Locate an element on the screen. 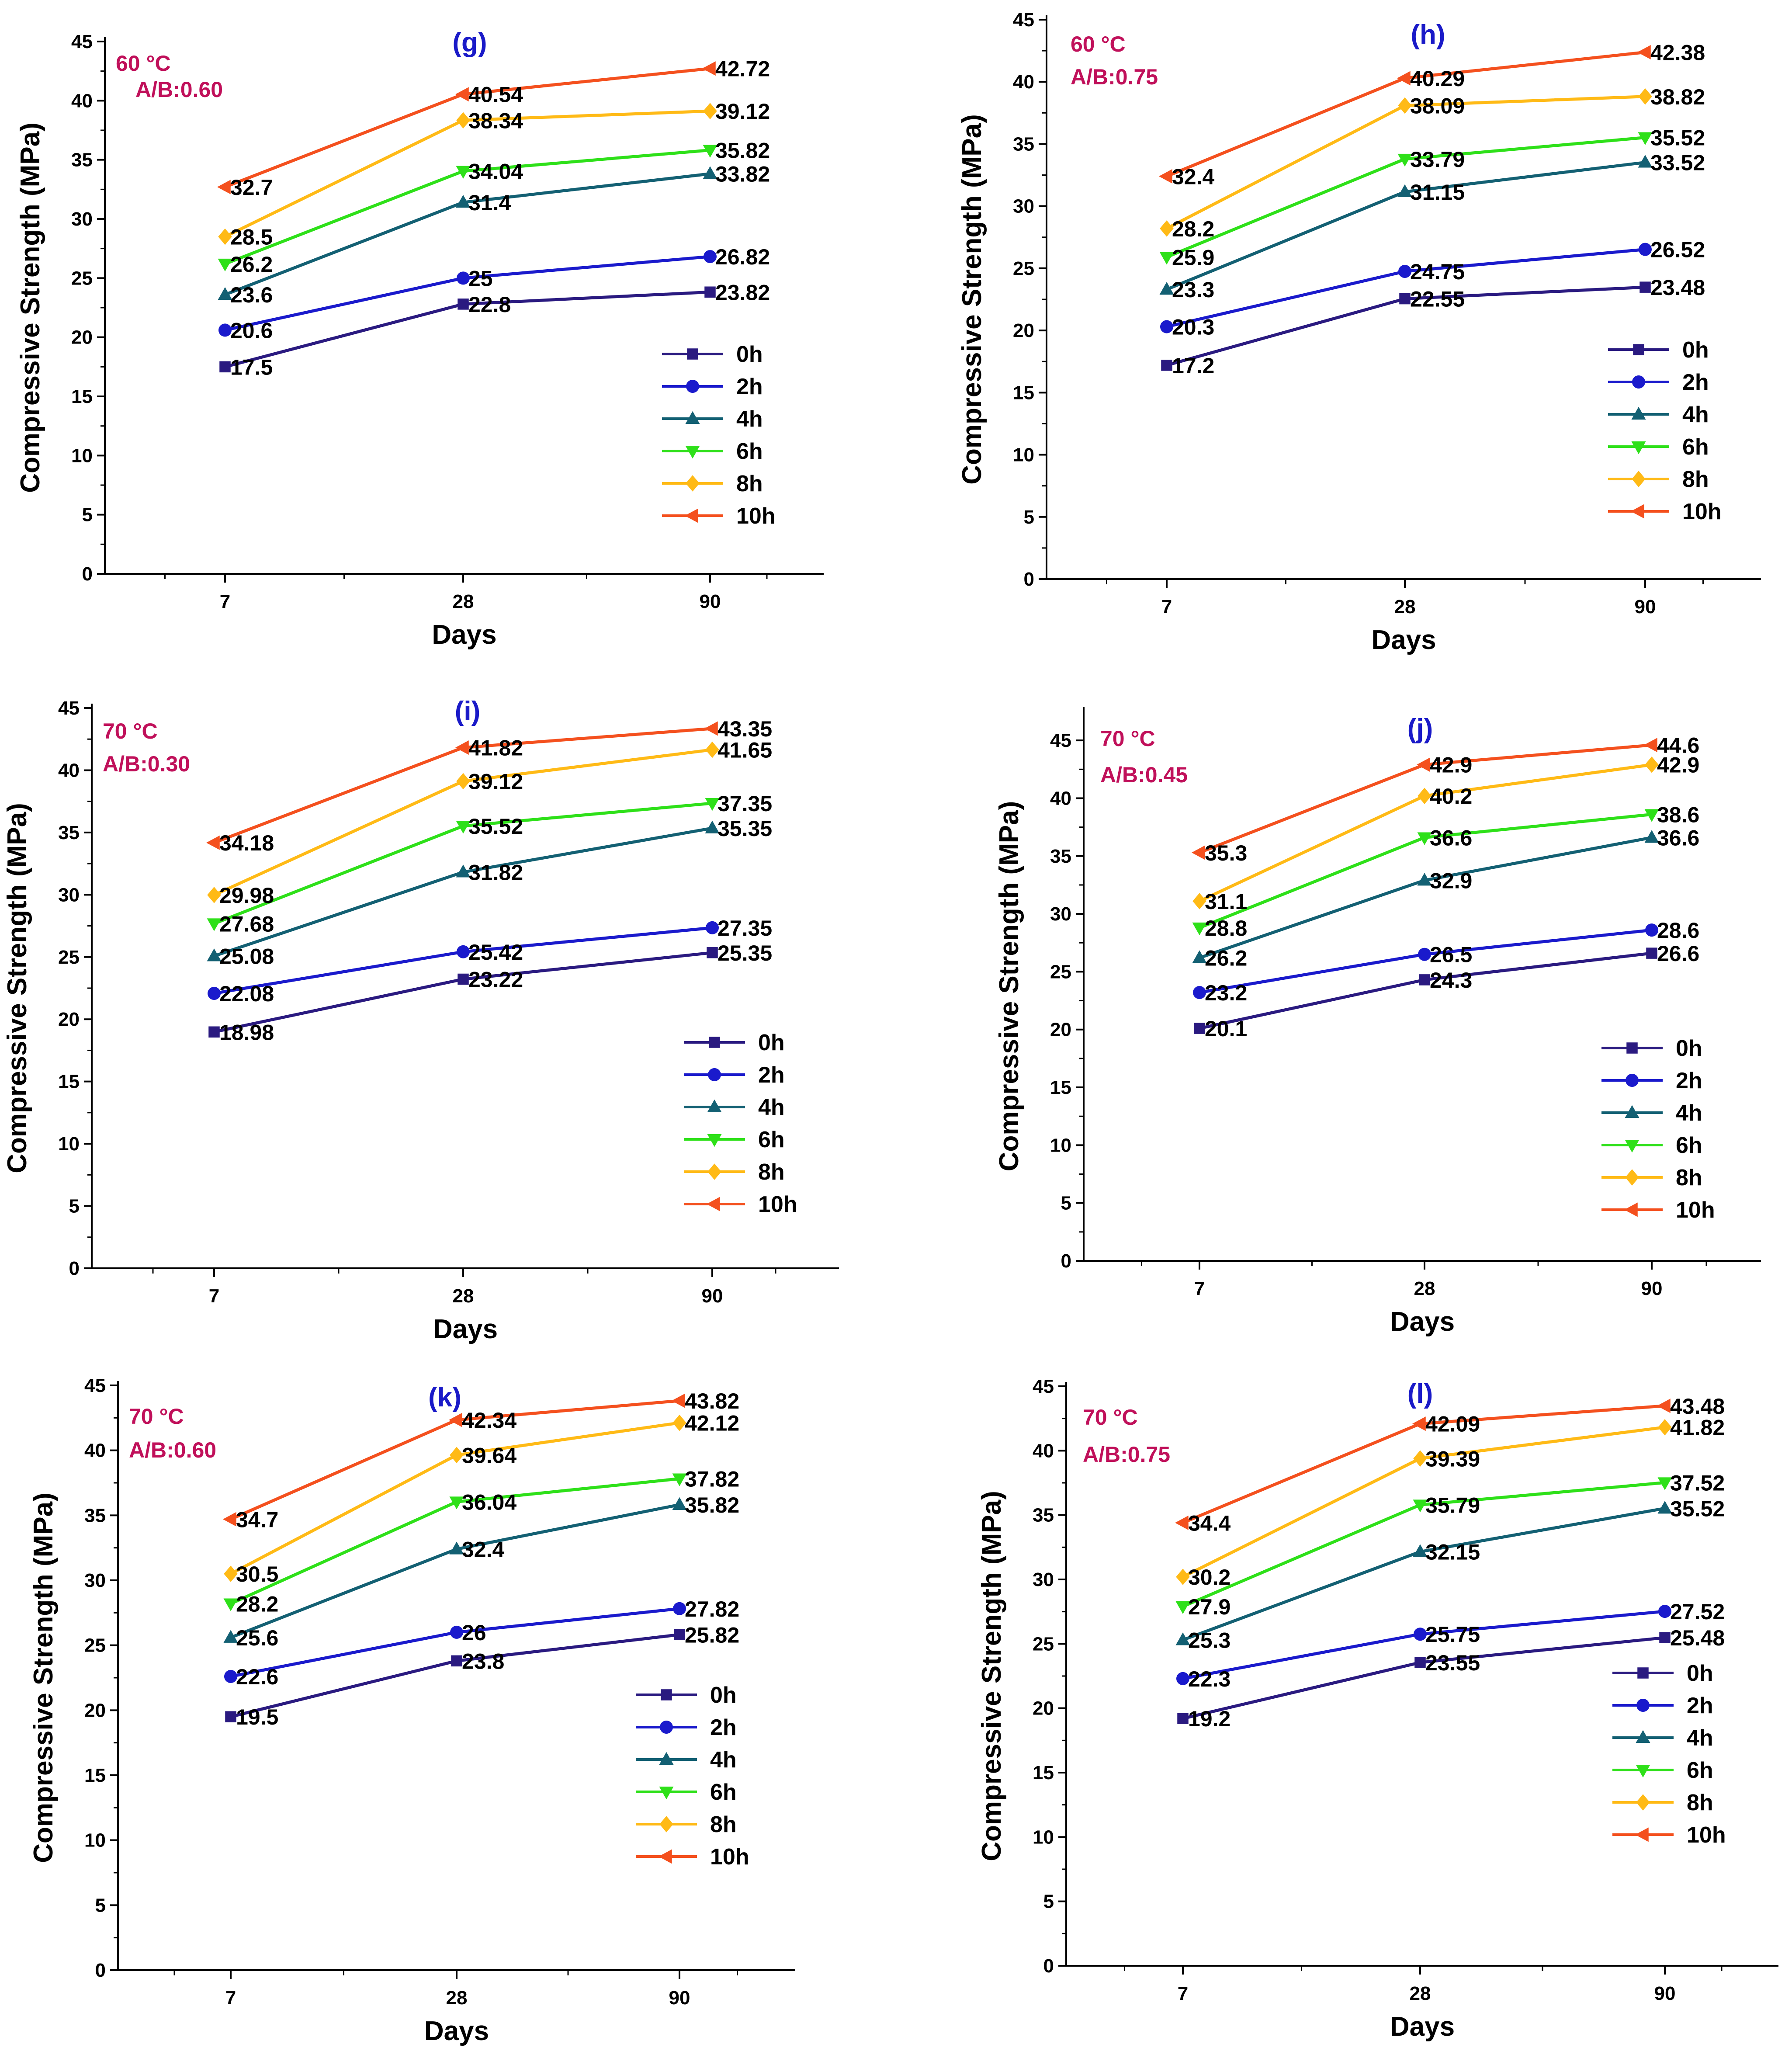 The width and height of the screenshot is (1792, 2051). series-8h: 30.2 39.39 41.82 is located at coordinates (1451, 1503).